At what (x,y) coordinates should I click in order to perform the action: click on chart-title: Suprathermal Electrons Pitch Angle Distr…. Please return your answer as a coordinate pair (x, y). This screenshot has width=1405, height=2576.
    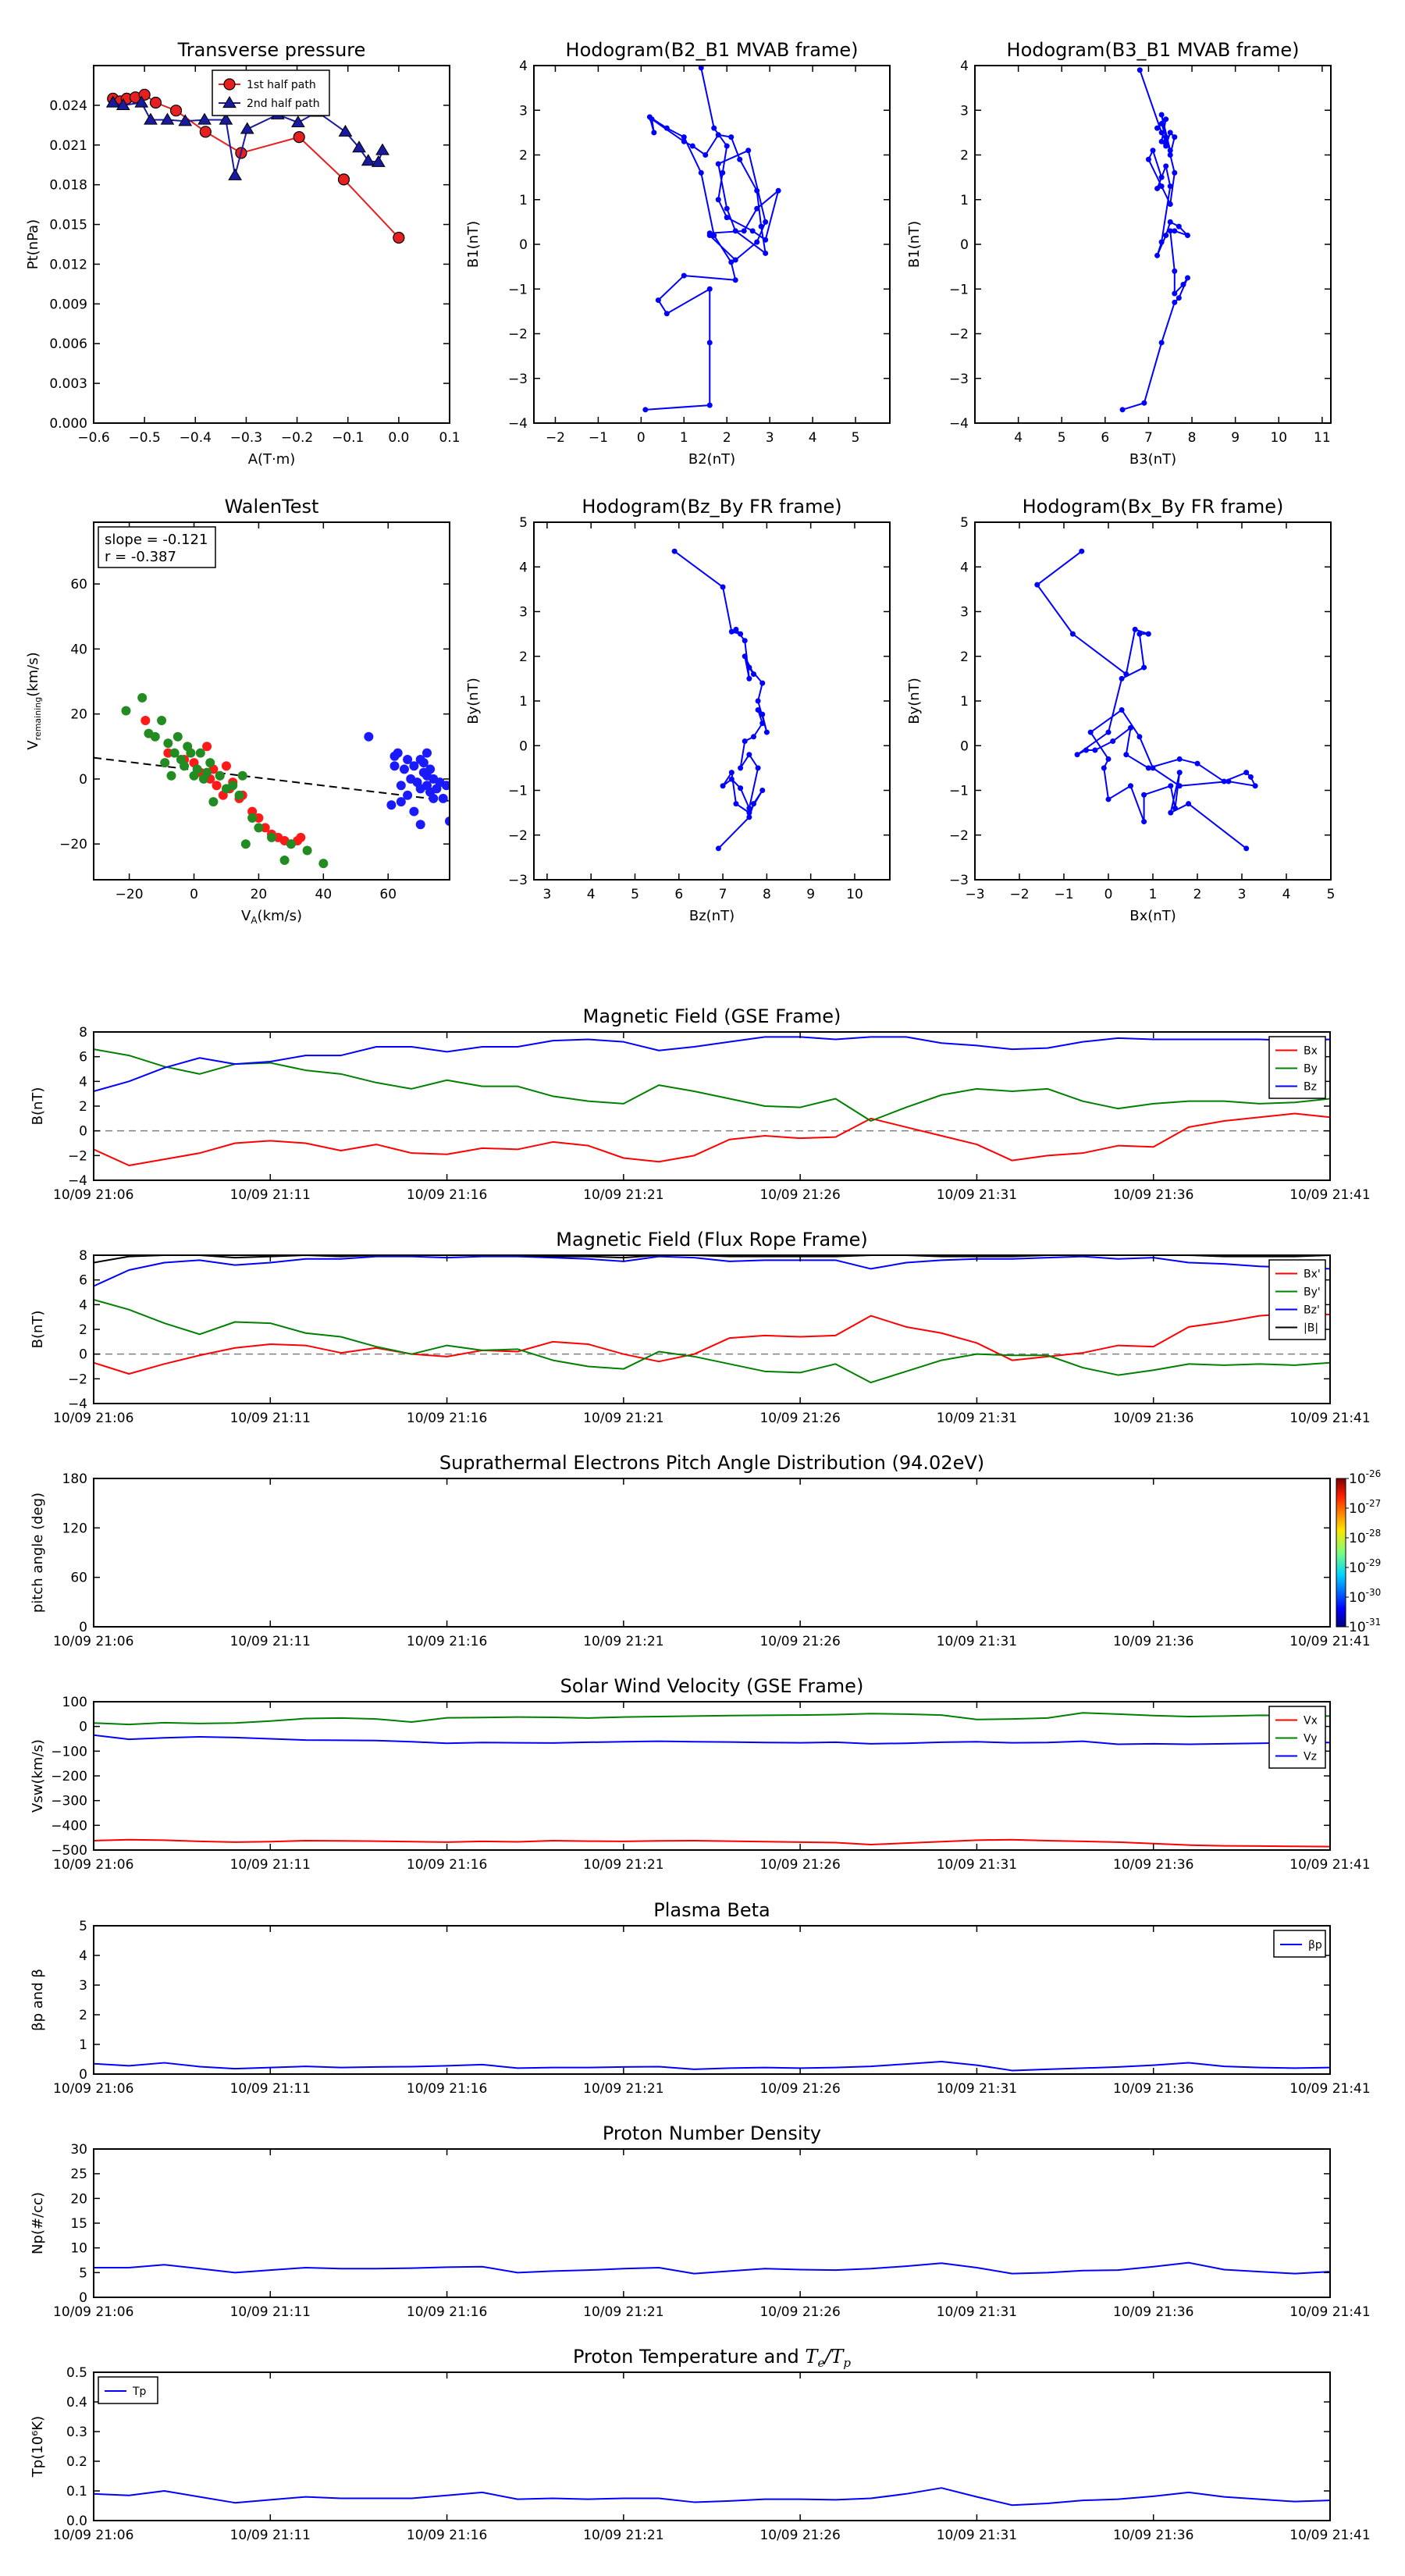
    Looking at the image, I should click on (712, 1463).